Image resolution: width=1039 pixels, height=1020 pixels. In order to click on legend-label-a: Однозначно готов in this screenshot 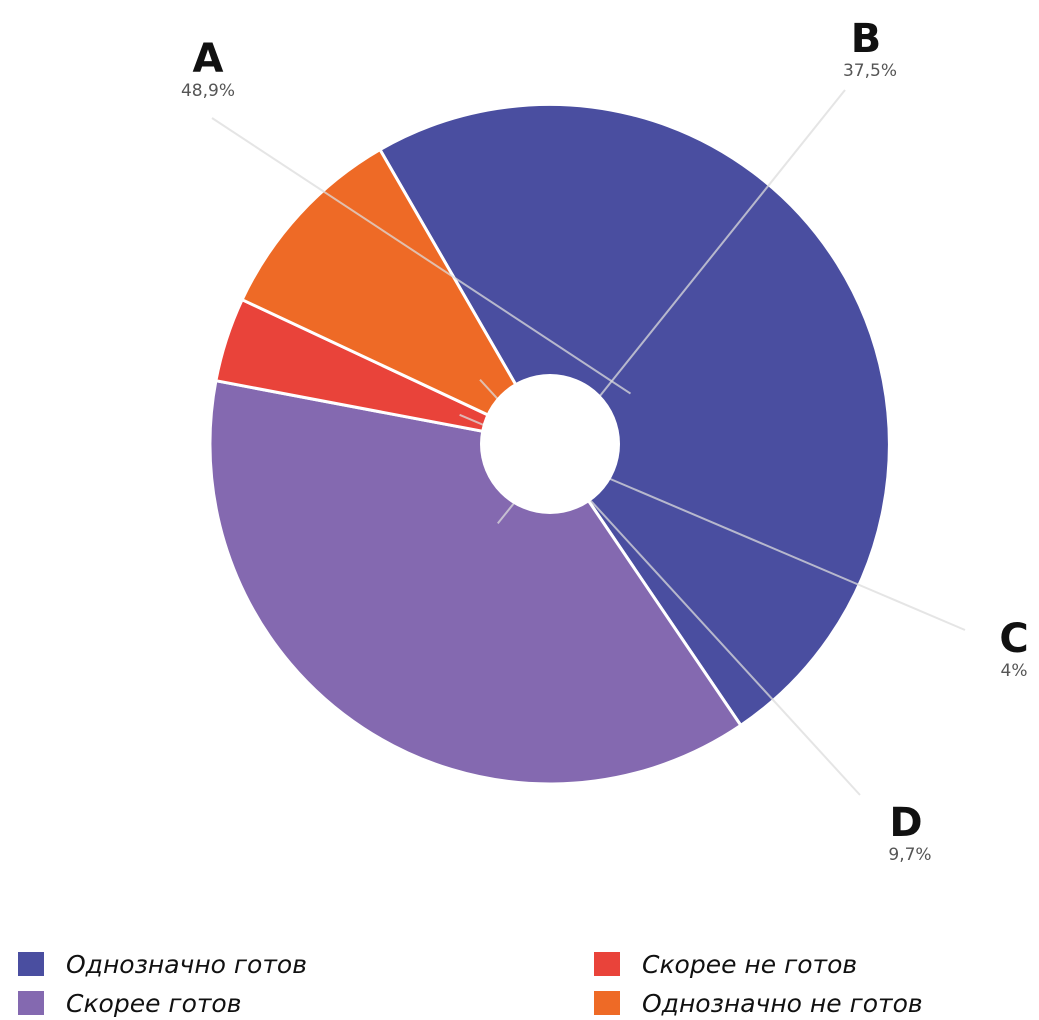, I will do `click(186, 964)`.